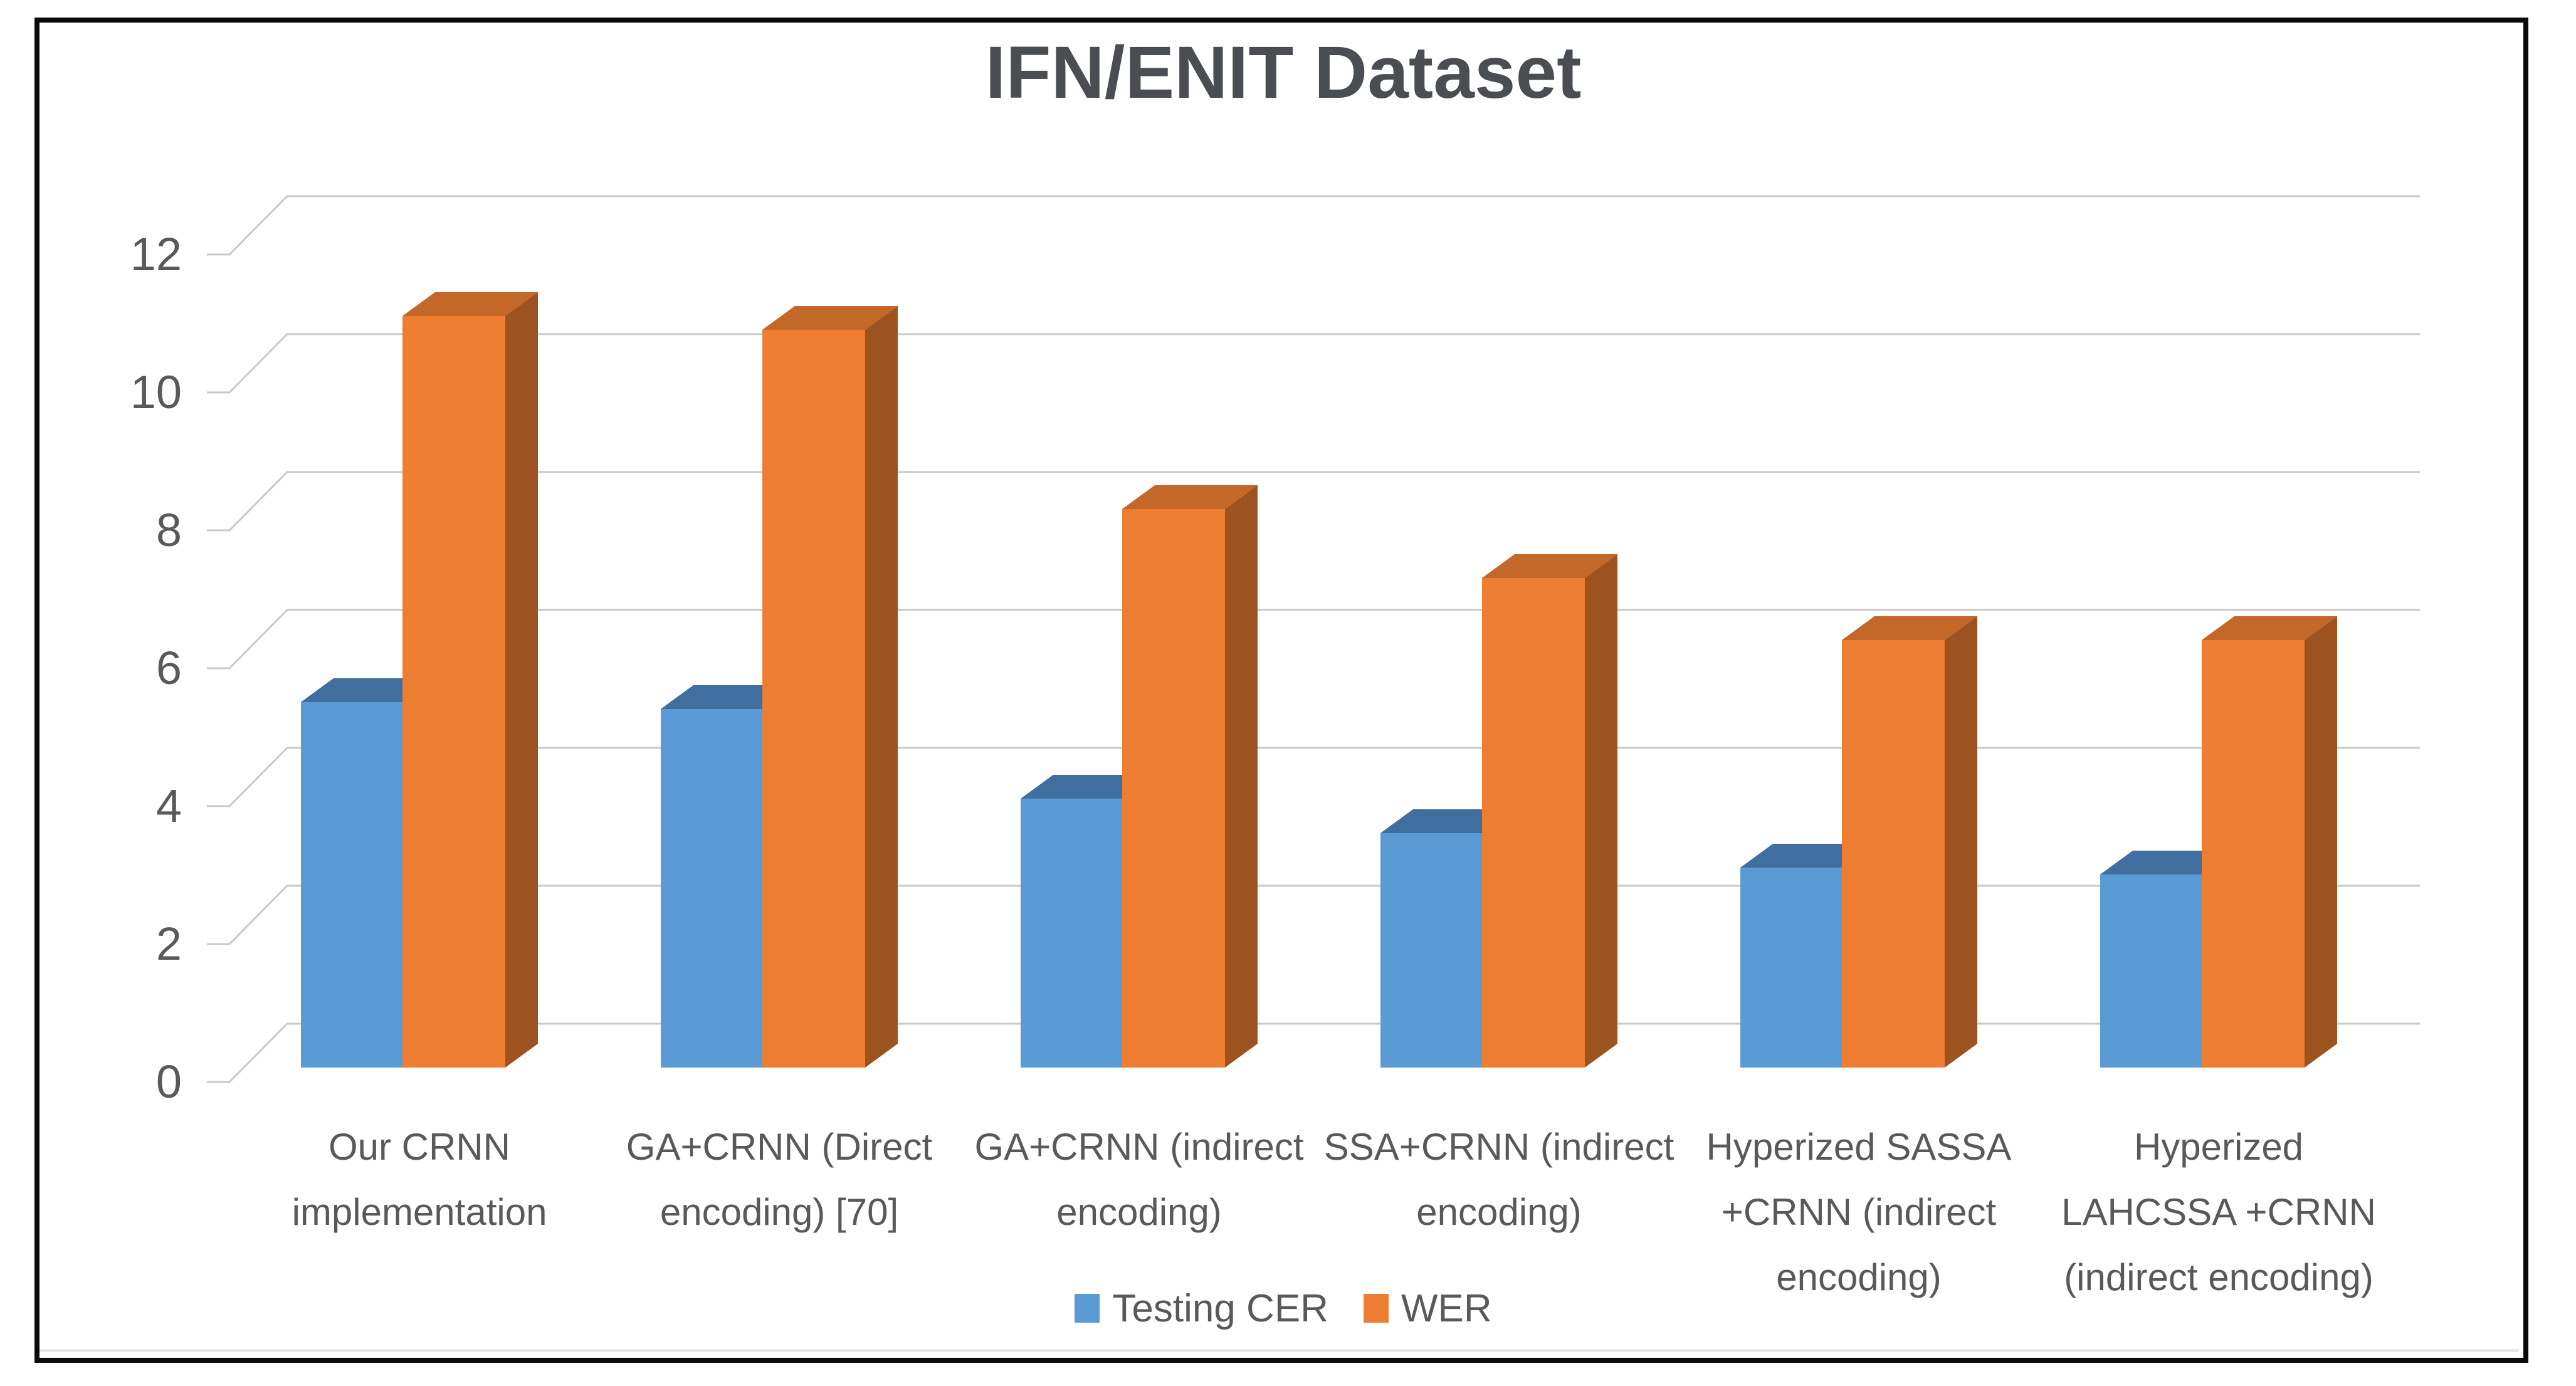 This screenshot has width=2576, height=1386. Describe the element at coordinates (1446, 1308) in the screenshot. I see `legend-label-wer: WER` at that location.